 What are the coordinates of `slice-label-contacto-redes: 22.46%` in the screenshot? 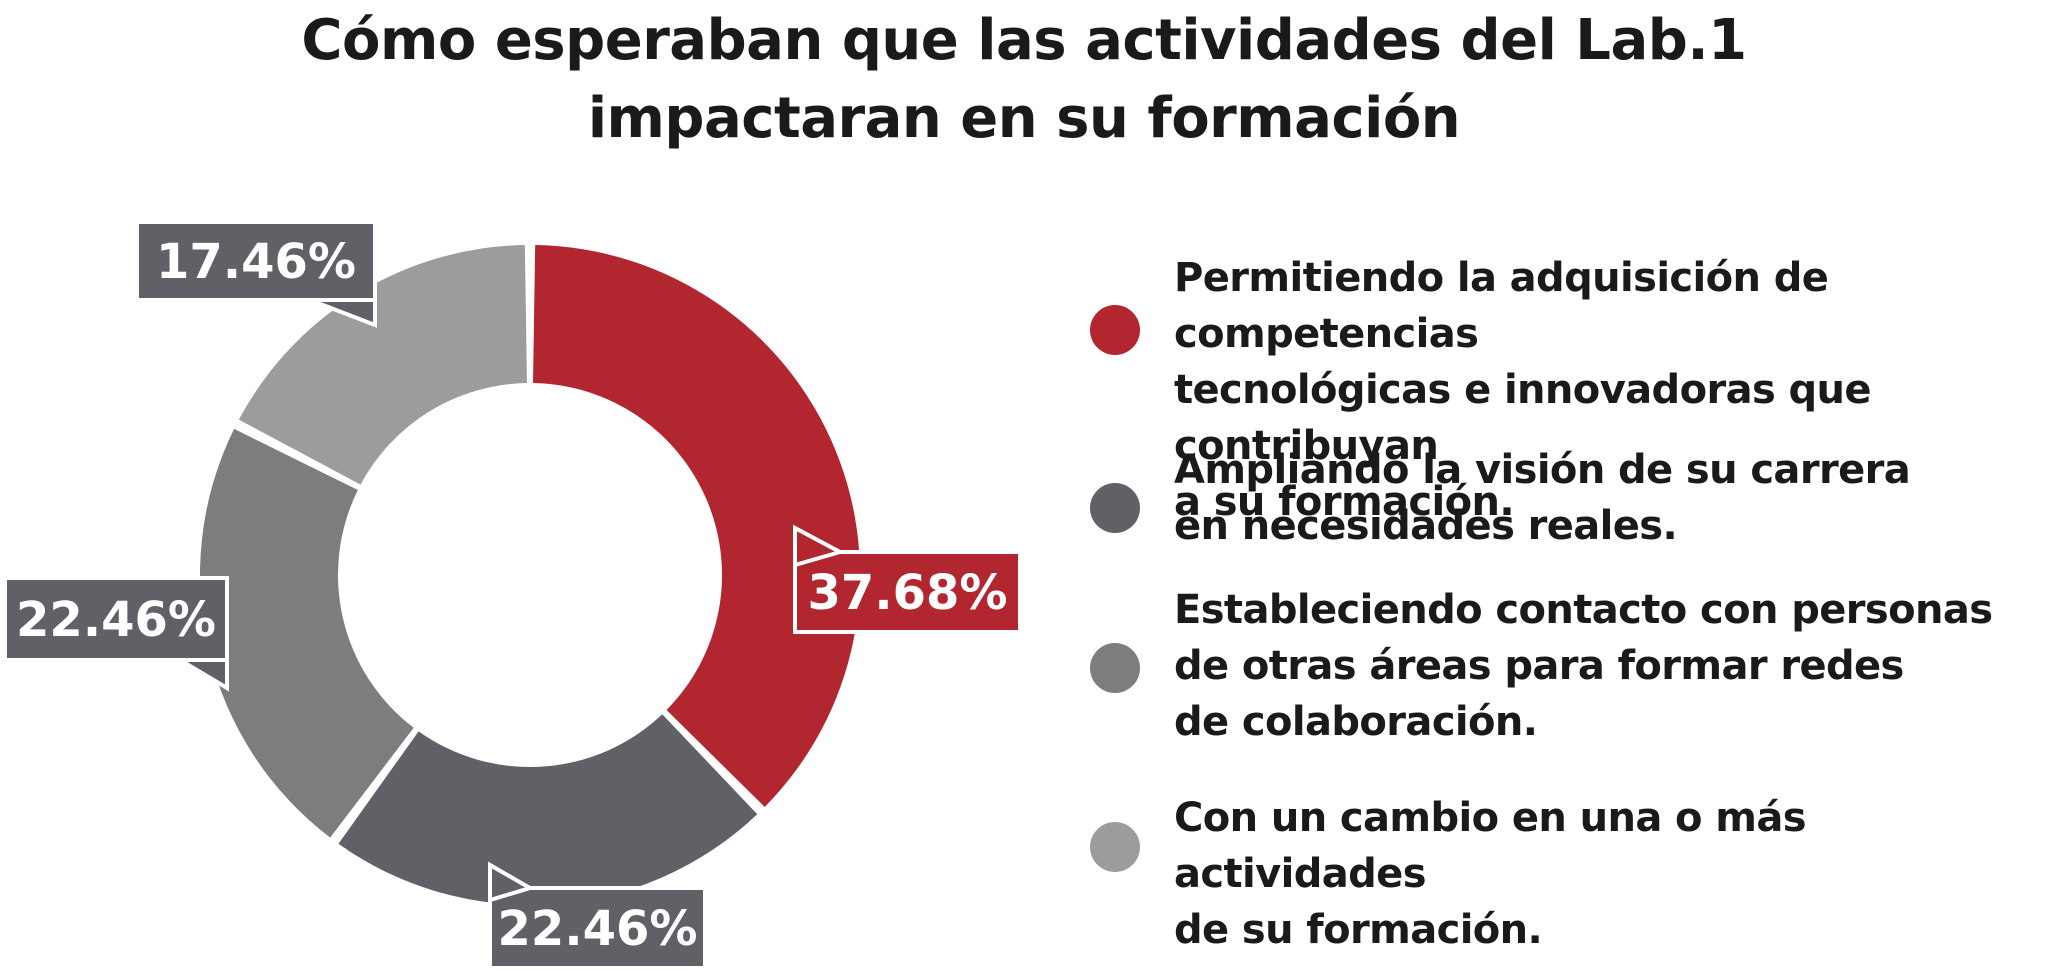 It's located at (116, 634).